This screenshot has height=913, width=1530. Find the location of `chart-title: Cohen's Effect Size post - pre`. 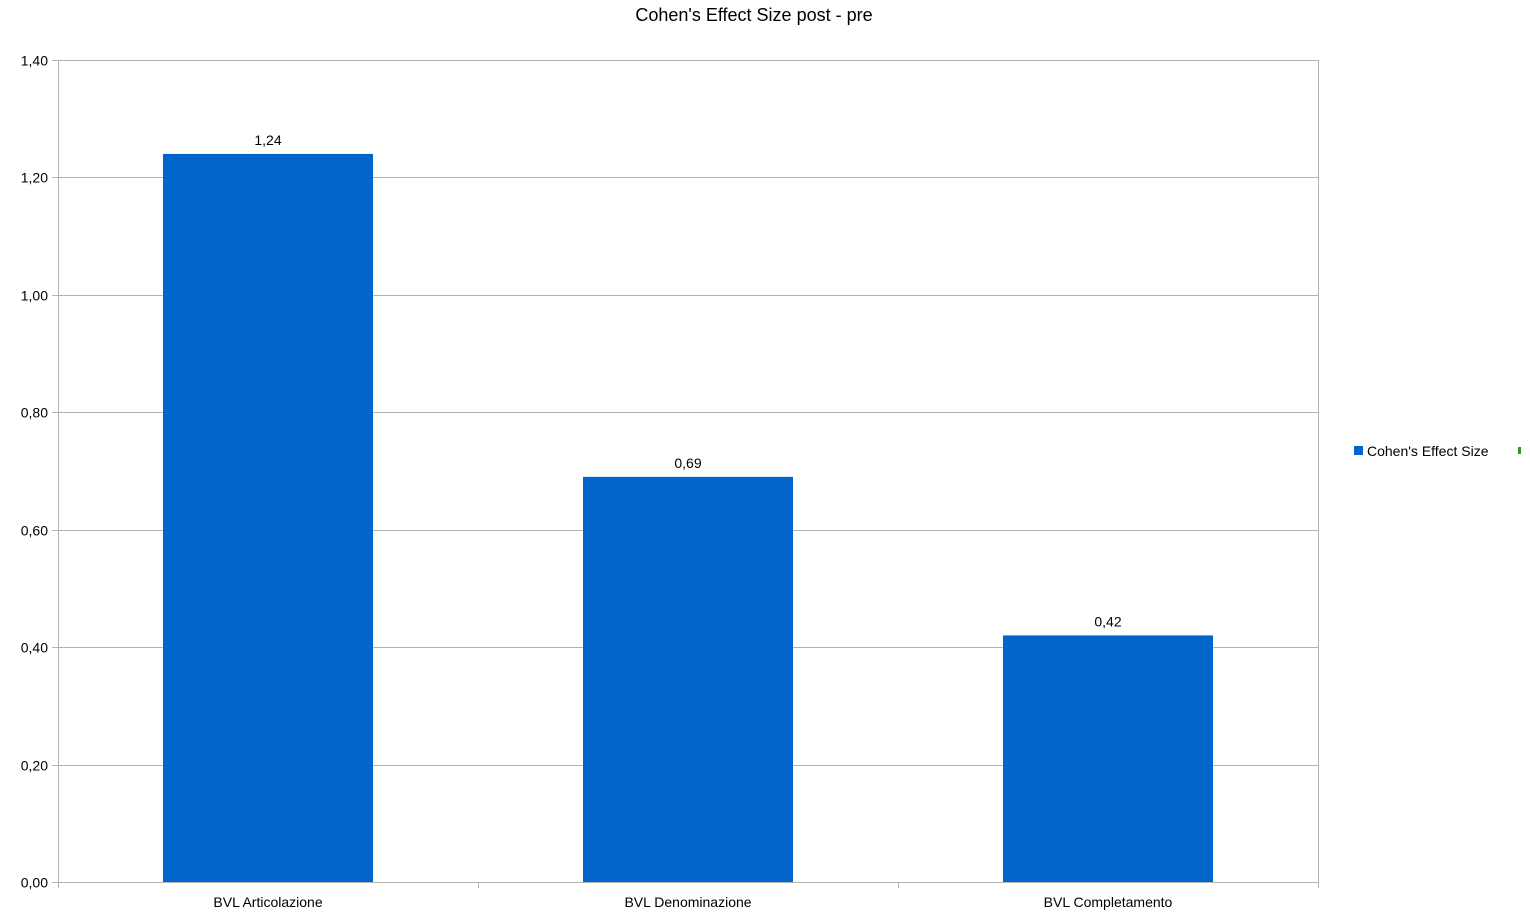

chart-title: Cohen's Effect Size post - pre is located at coordinates (753, 15).